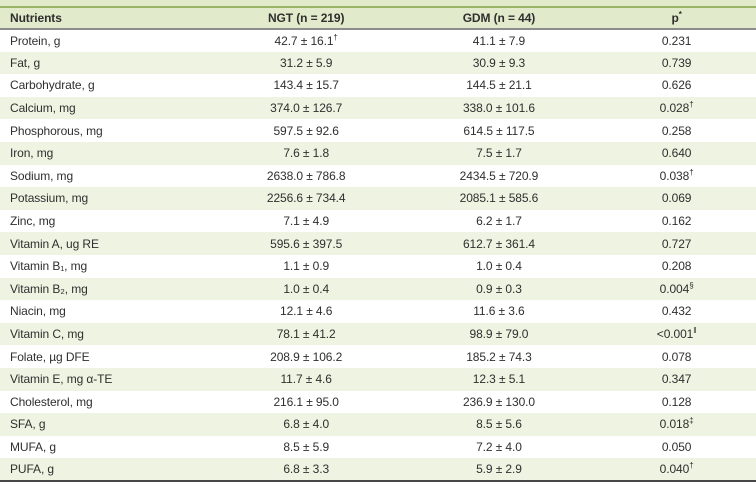  Describe the element at coordinates (106, 243) in the screenshot. I see `nutrient-cell: Vitamin A, ug RE` at that location.